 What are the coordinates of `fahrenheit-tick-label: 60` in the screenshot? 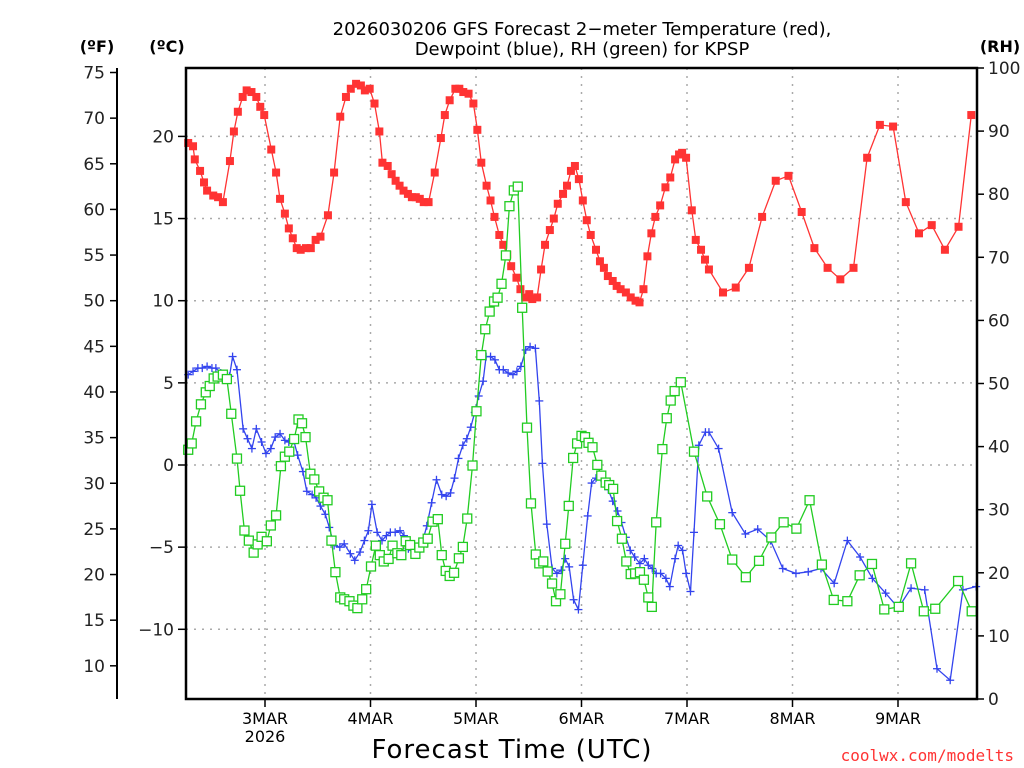 It's located at (94, 210).